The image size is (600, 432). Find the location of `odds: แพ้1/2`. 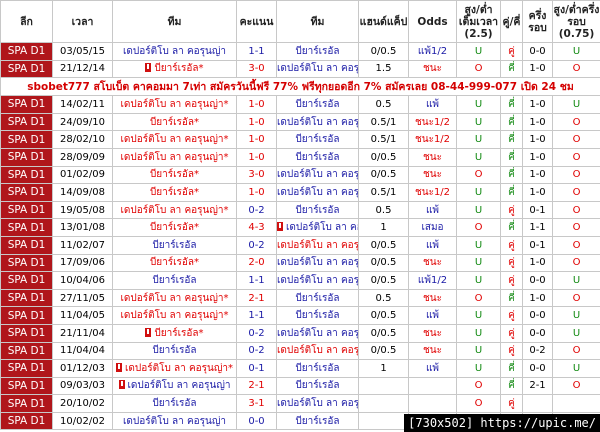

odds: แพ้1/2 is located at coordinates (432, 280).